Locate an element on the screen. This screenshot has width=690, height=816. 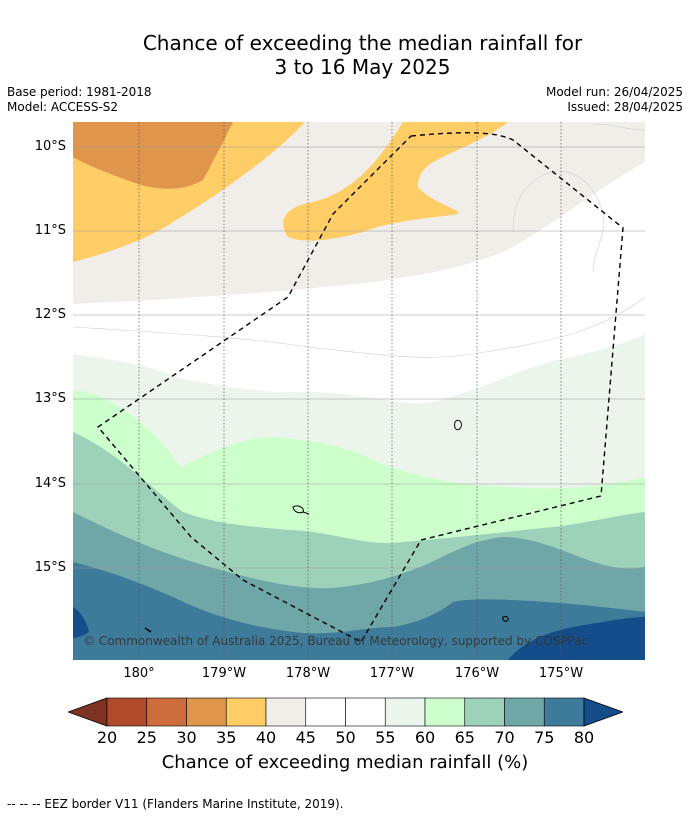
colorbar-tick-label: 25 is located at coordinates (146, 737).